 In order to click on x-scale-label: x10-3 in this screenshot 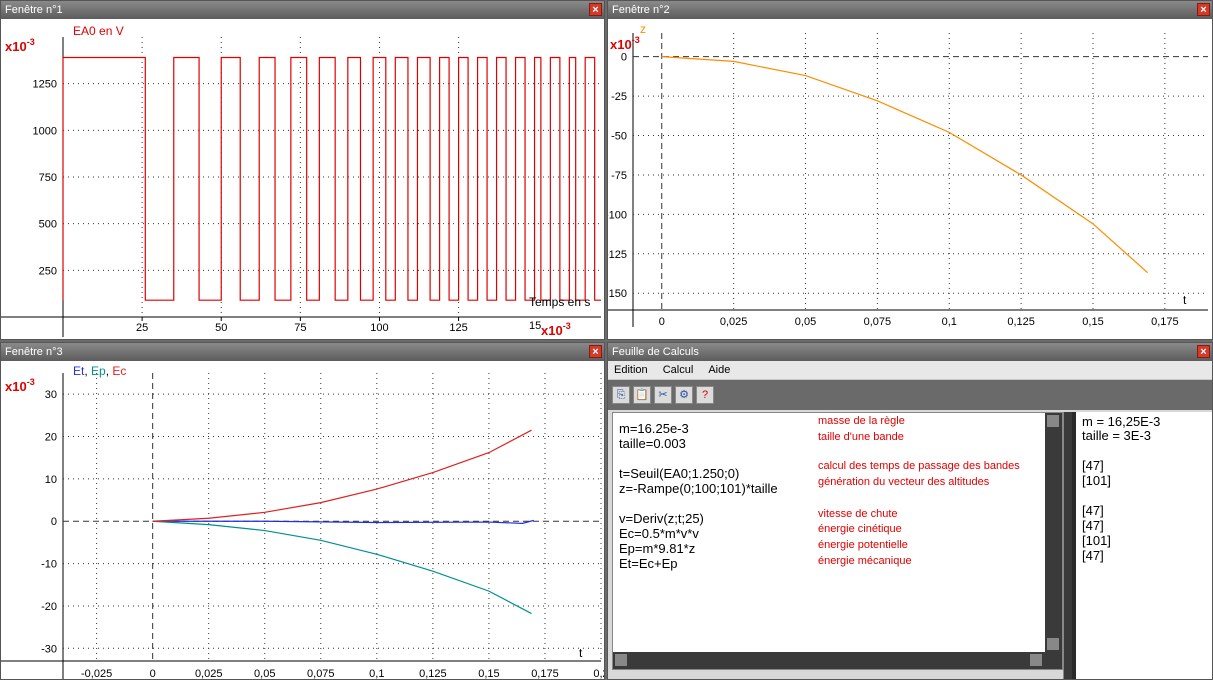, I will do `click(556, 329)`.